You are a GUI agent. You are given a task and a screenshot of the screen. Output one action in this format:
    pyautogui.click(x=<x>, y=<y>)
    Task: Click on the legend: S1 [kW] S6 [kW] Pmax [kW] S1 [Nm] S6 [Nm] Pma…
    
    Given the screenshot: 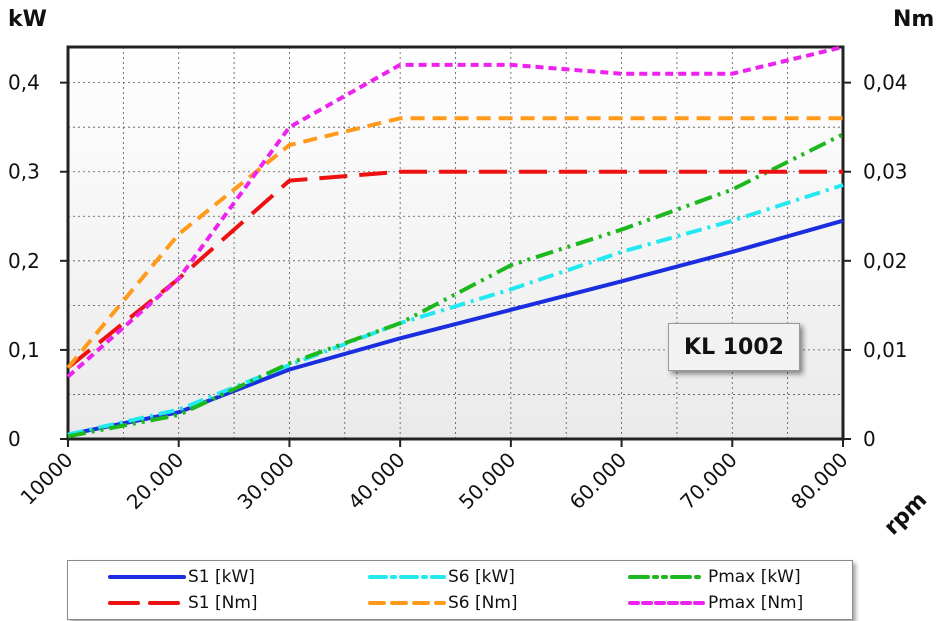 What is the action you would take?
    pyautogui.click(x=460, y=590)
    